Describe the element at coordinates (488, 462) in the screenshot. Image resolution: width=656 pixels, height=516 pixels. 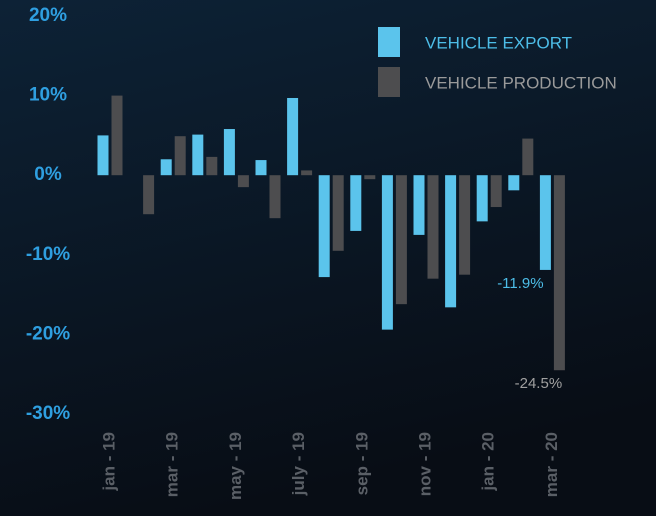
I see `x-tick-label: jan - 20` at that location.